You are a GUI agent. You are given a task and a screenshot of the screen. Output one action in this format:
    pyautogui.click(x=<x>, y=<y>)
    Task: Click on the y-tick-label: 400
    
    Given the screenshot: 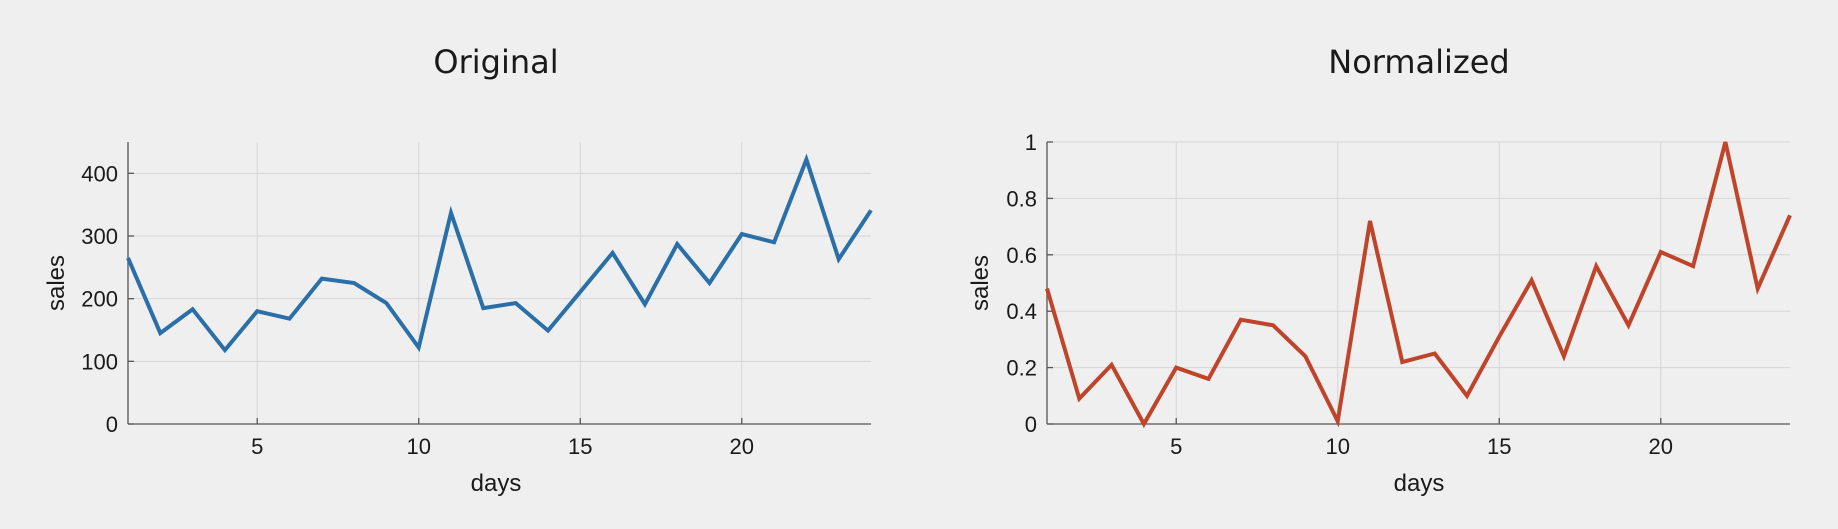 What is the action you would take?
    pyautogui.click(x=99, y=173)
    